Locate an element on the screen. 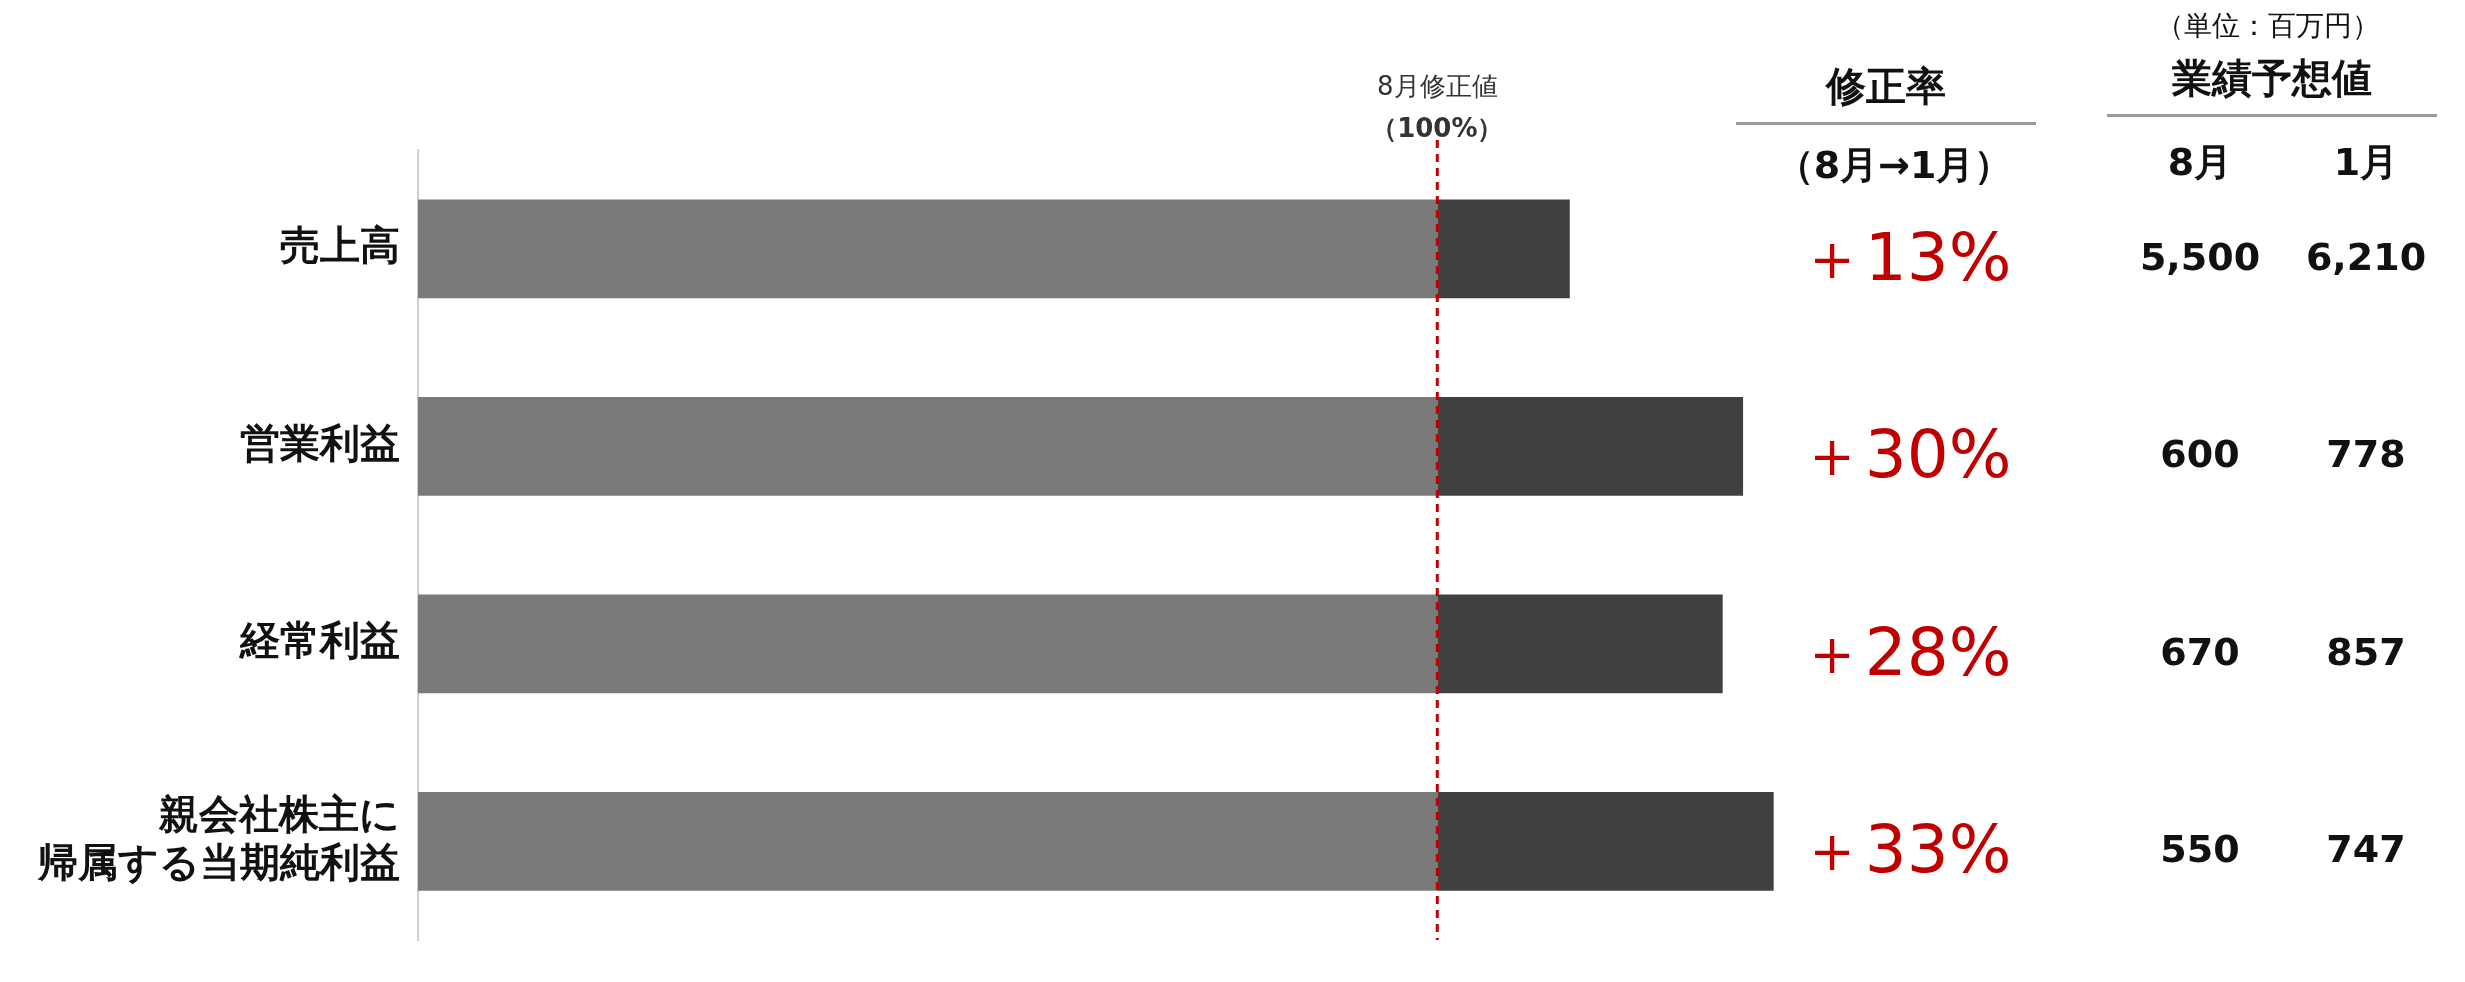  text: （単位：百万円） is located at coordinates (2268, 26).